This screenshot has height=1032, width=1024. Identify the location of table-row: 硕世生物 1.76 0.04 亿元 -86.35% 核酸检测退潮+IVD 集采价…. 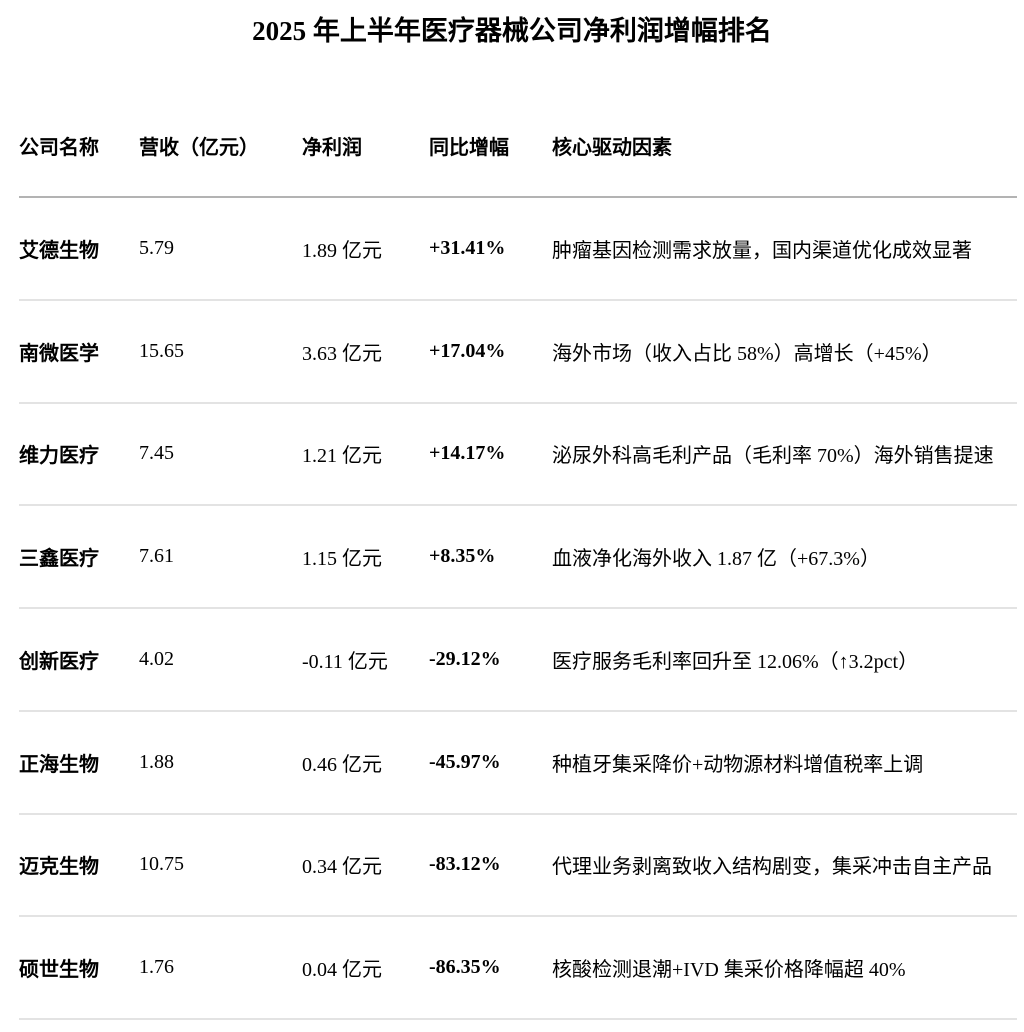
(518, 968).